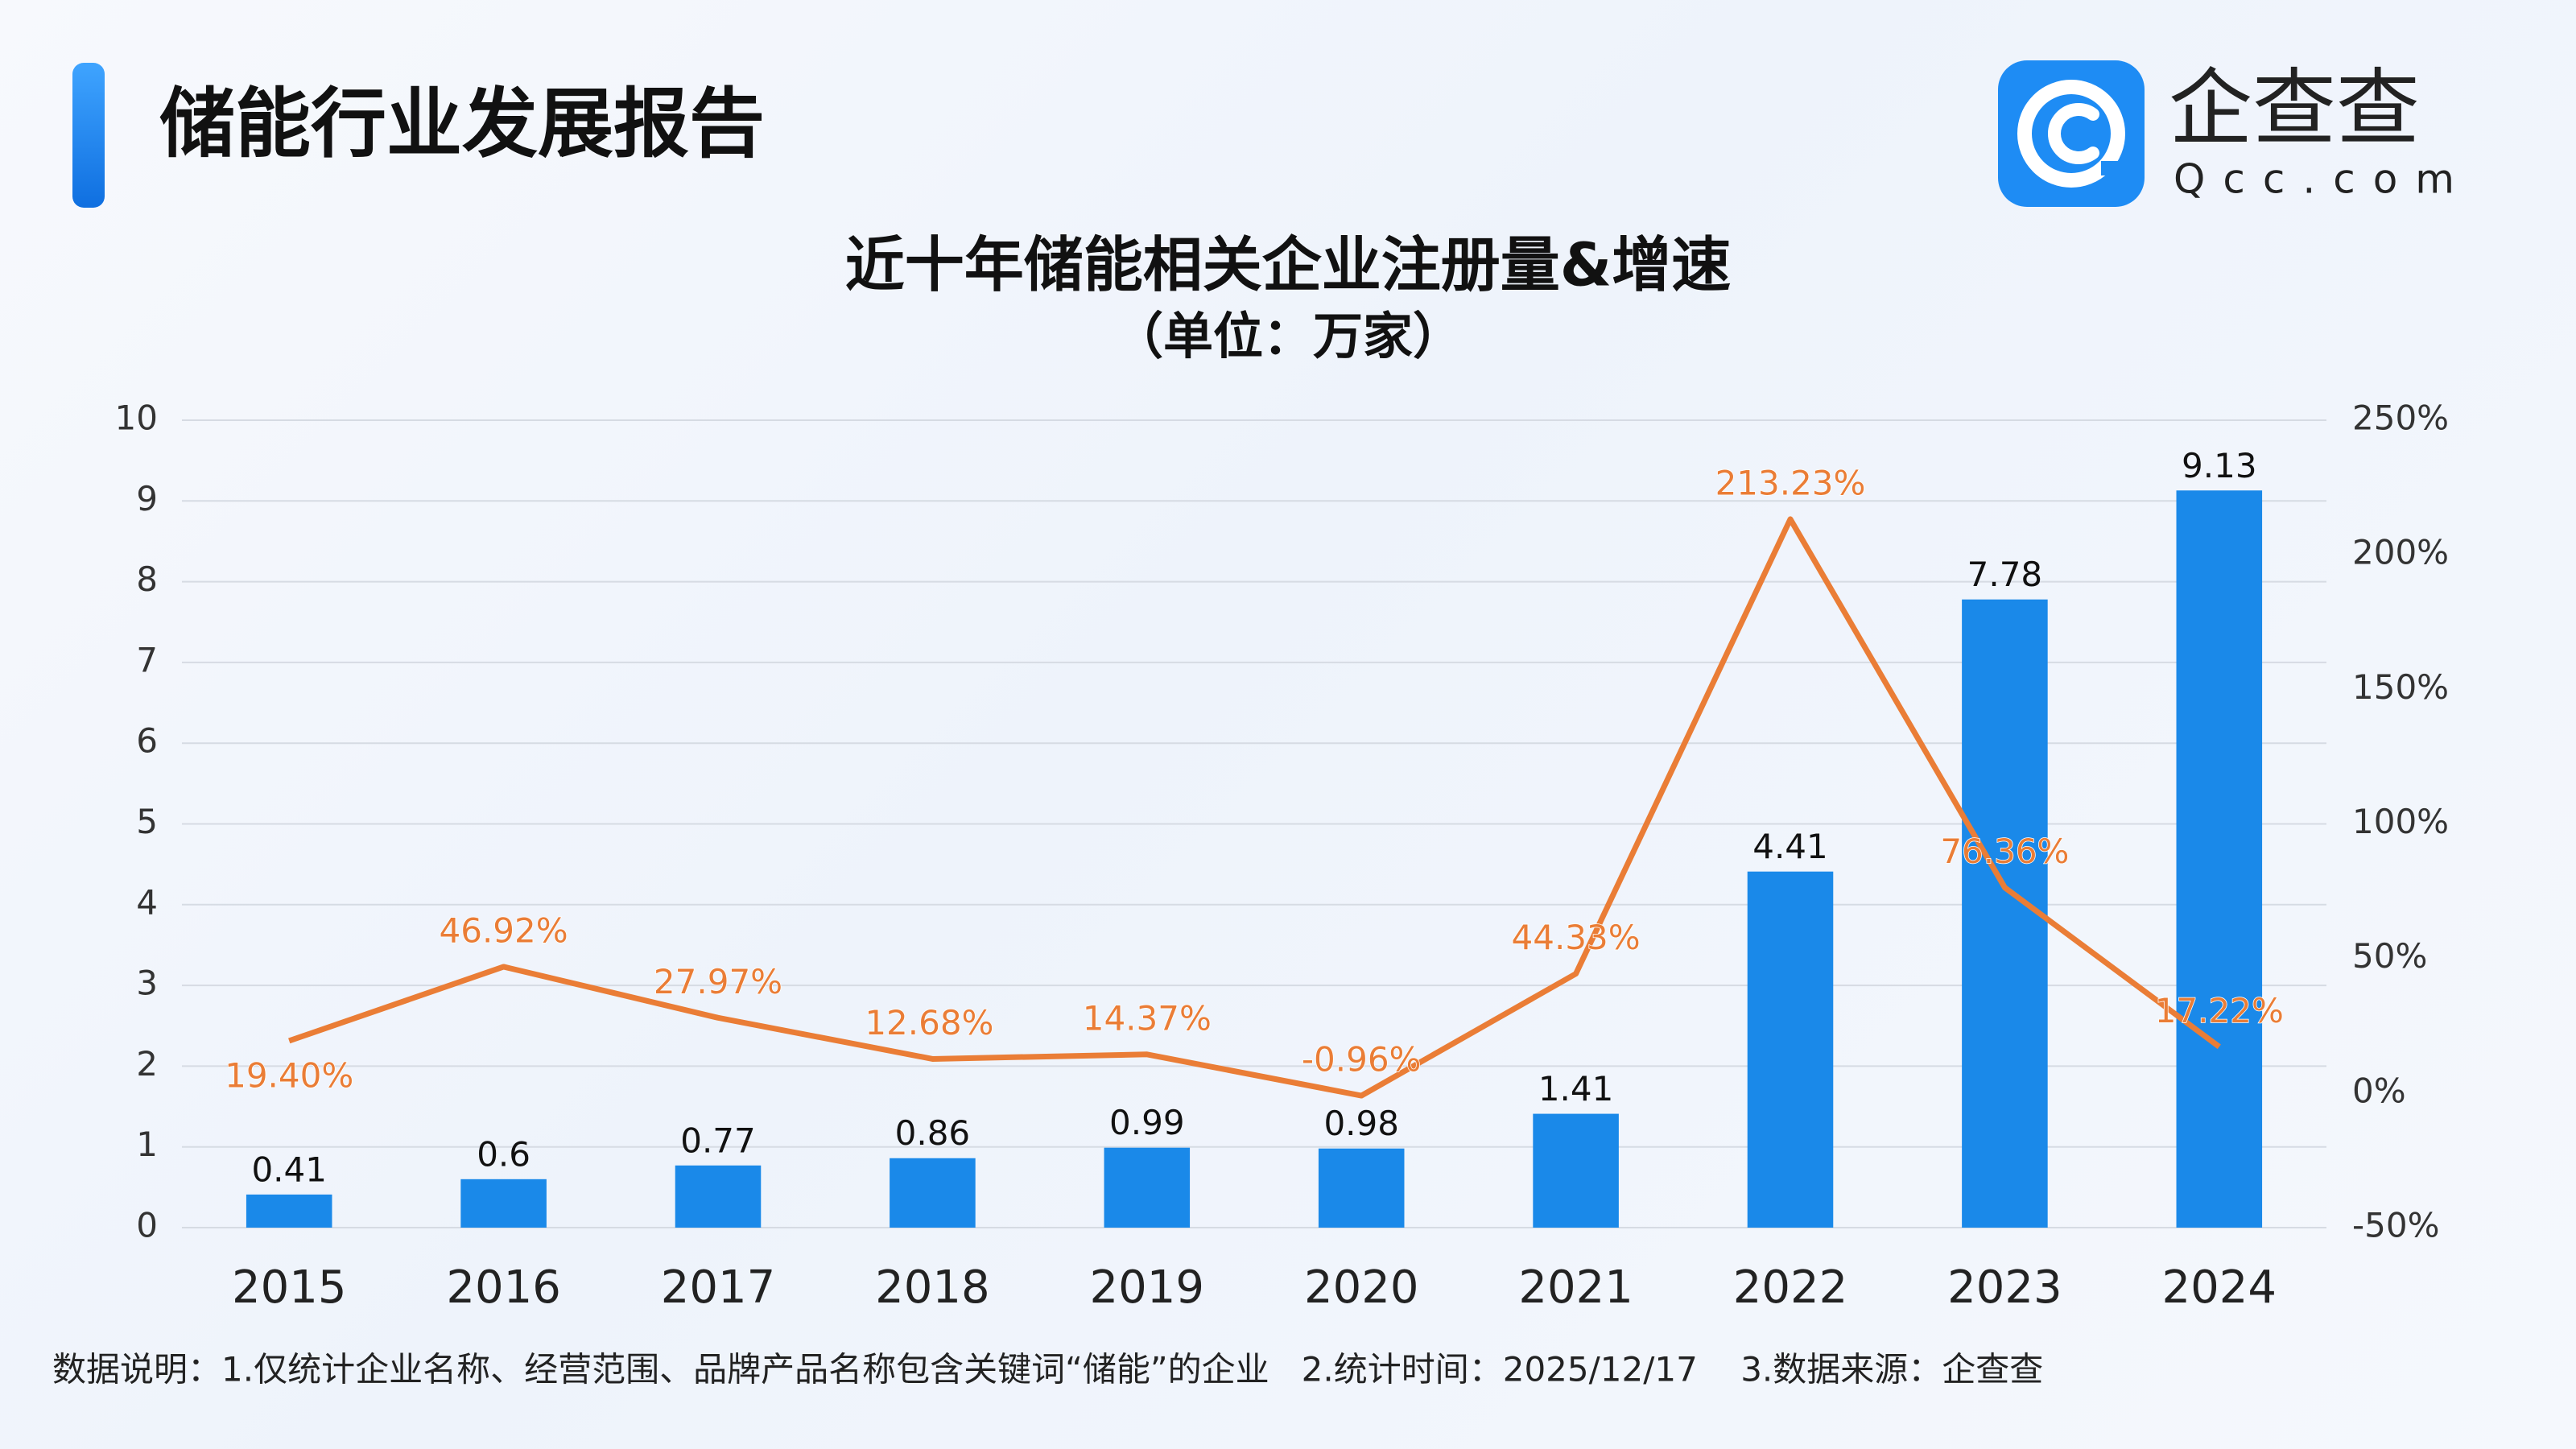  I want to click on y2-tick-label: 250%, so click(2400, 418).